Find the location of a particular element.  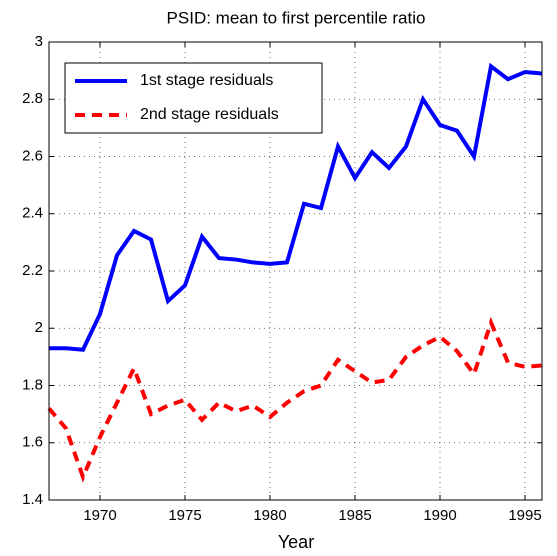

x-tick-label: 1980 is located at coordinates (269, 515).